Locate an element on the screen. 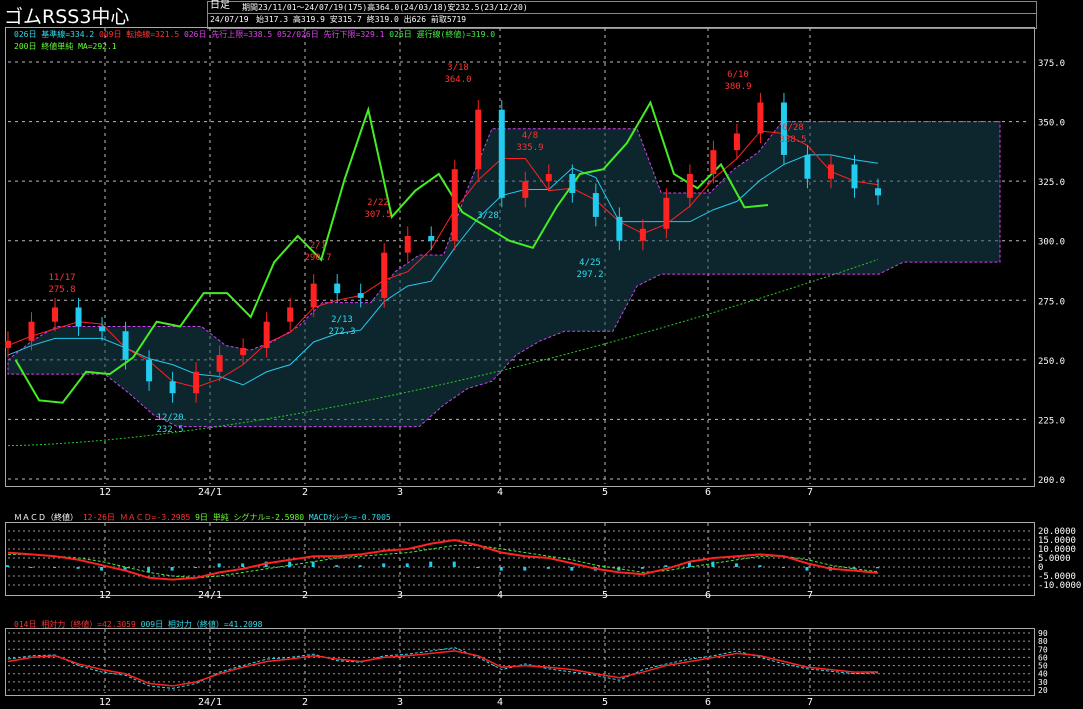 This screenshot has width=1083, height=709. y-tick-label: 250.0 is located at coordinates (1051, 362).